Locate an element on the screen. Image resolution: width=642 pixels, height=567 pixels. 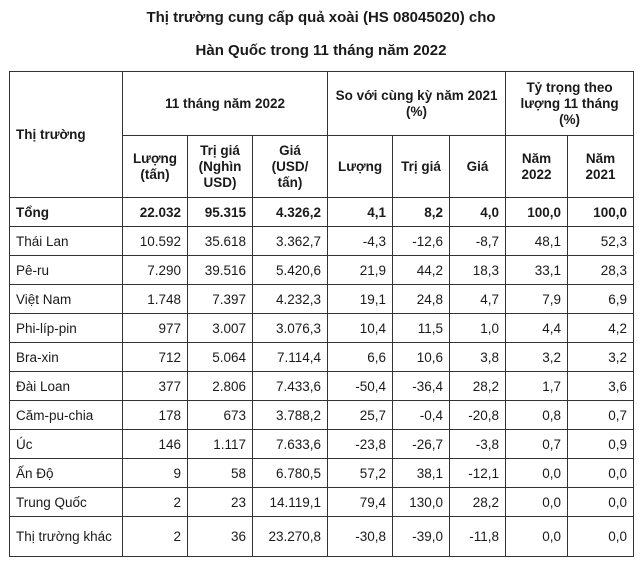
cell-value: 23 is located at coordinates (220, 502).